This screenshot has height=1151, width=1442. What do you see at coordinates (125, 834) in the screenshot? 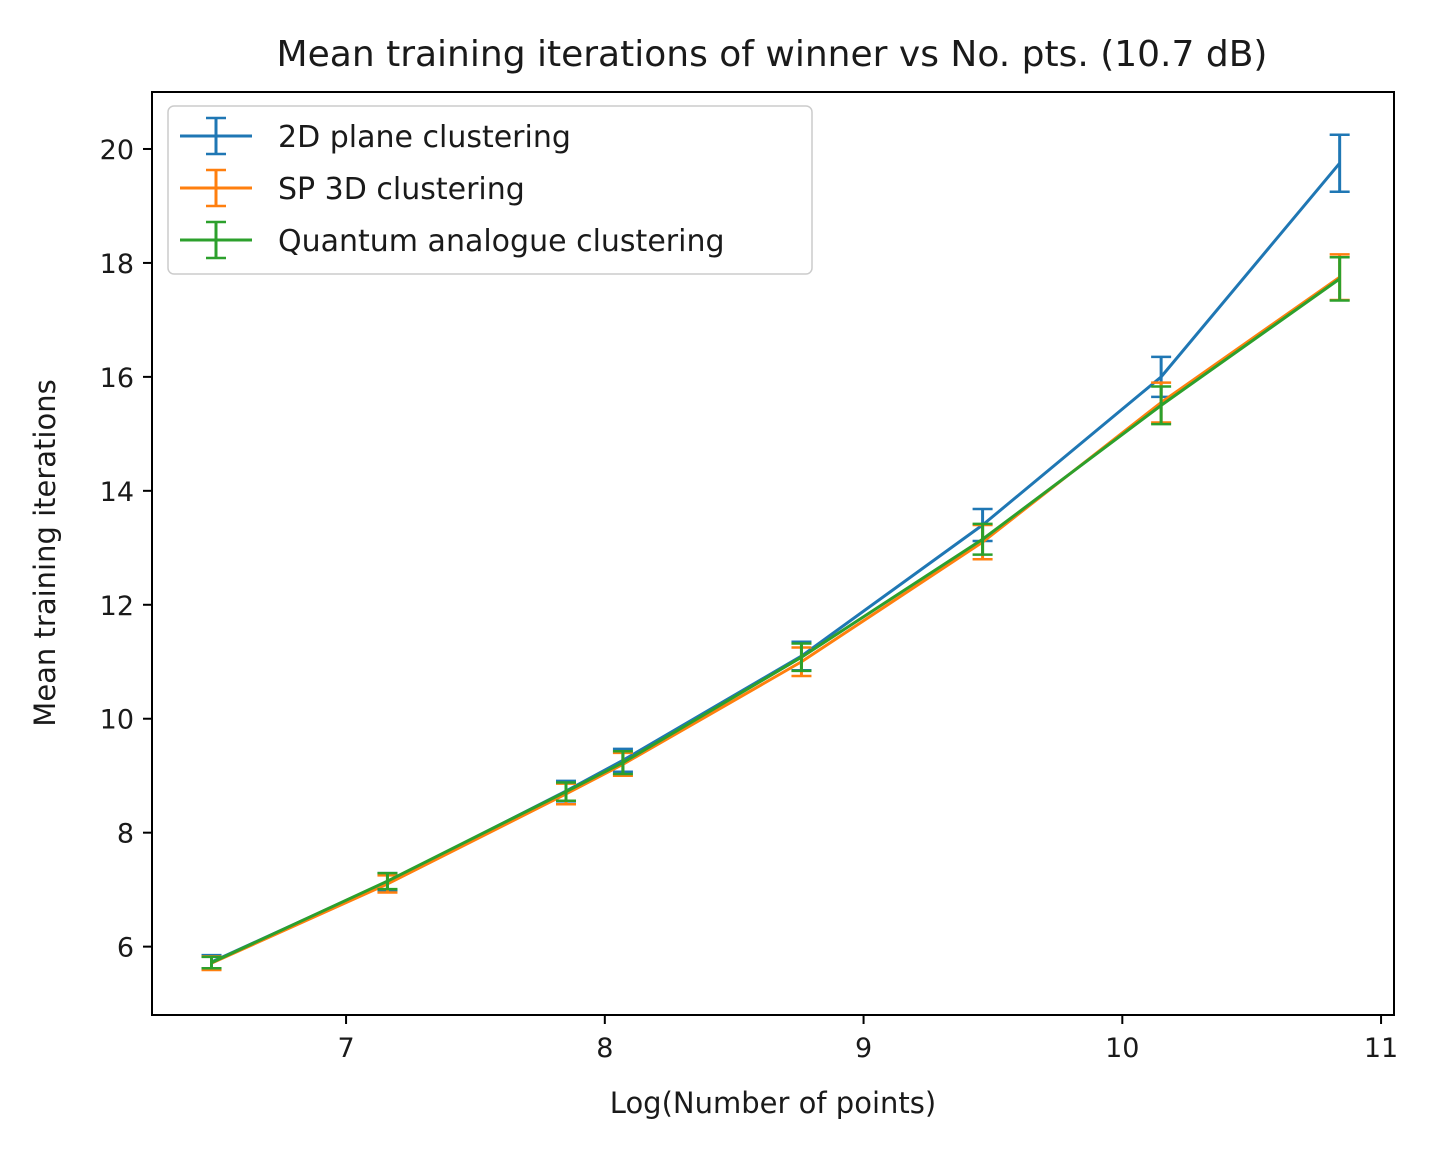
I see `y-tick-label: 8` at bounding box center [125, 834].